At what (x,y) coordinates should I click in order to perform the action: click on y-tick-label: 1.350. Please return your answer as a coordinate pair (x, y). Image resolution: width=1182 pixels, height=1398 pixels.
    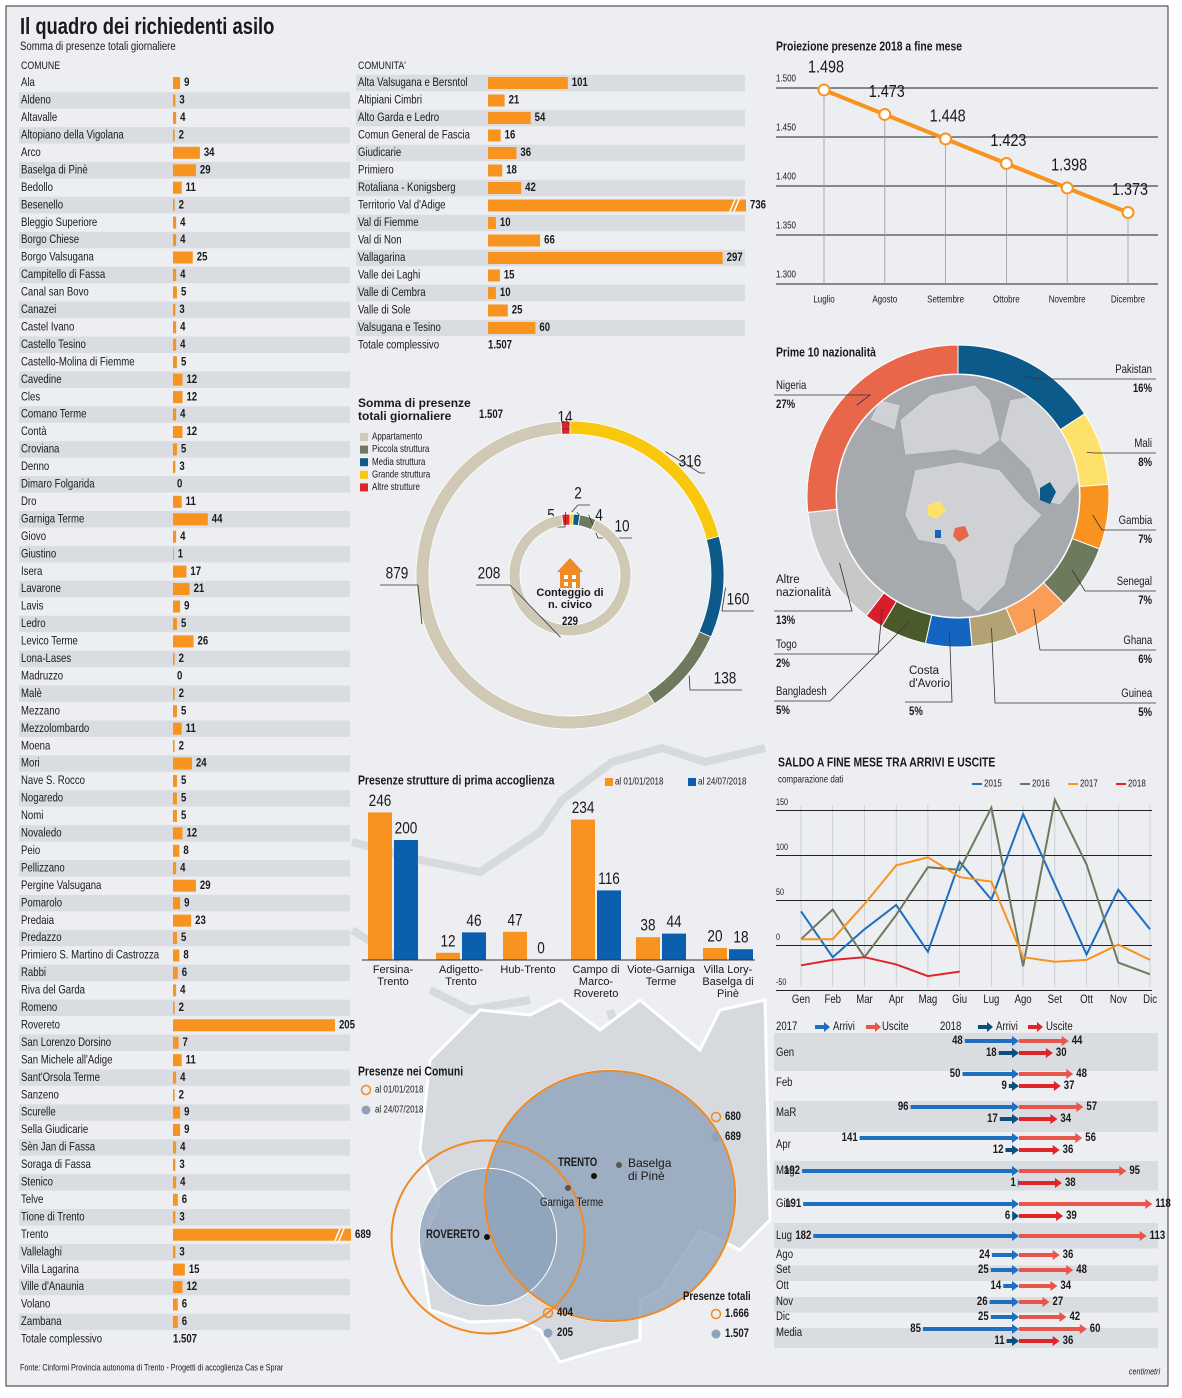
    Looking at the image, I should click on (786, 225).